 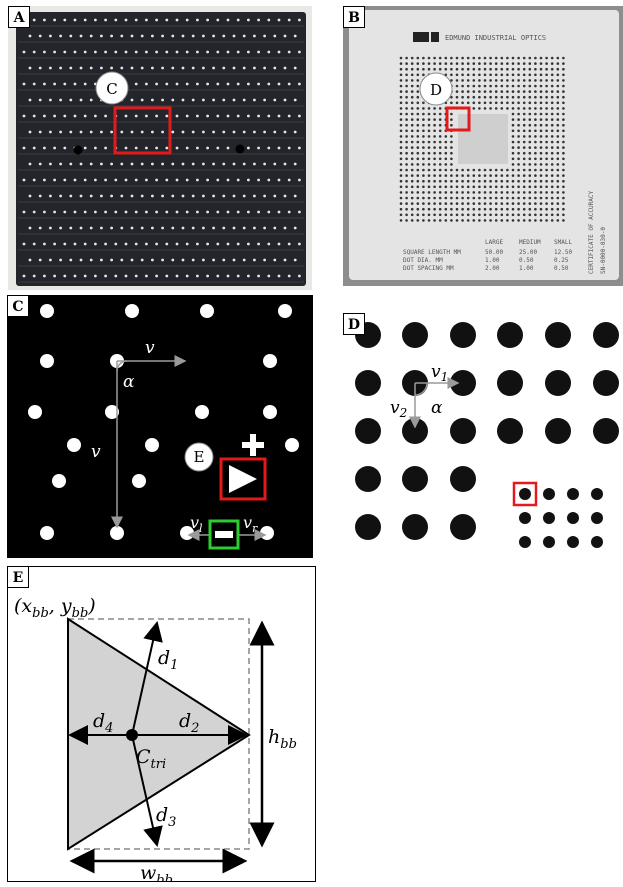 I want to click on callout-c-circle, so click(x=112, y=88).